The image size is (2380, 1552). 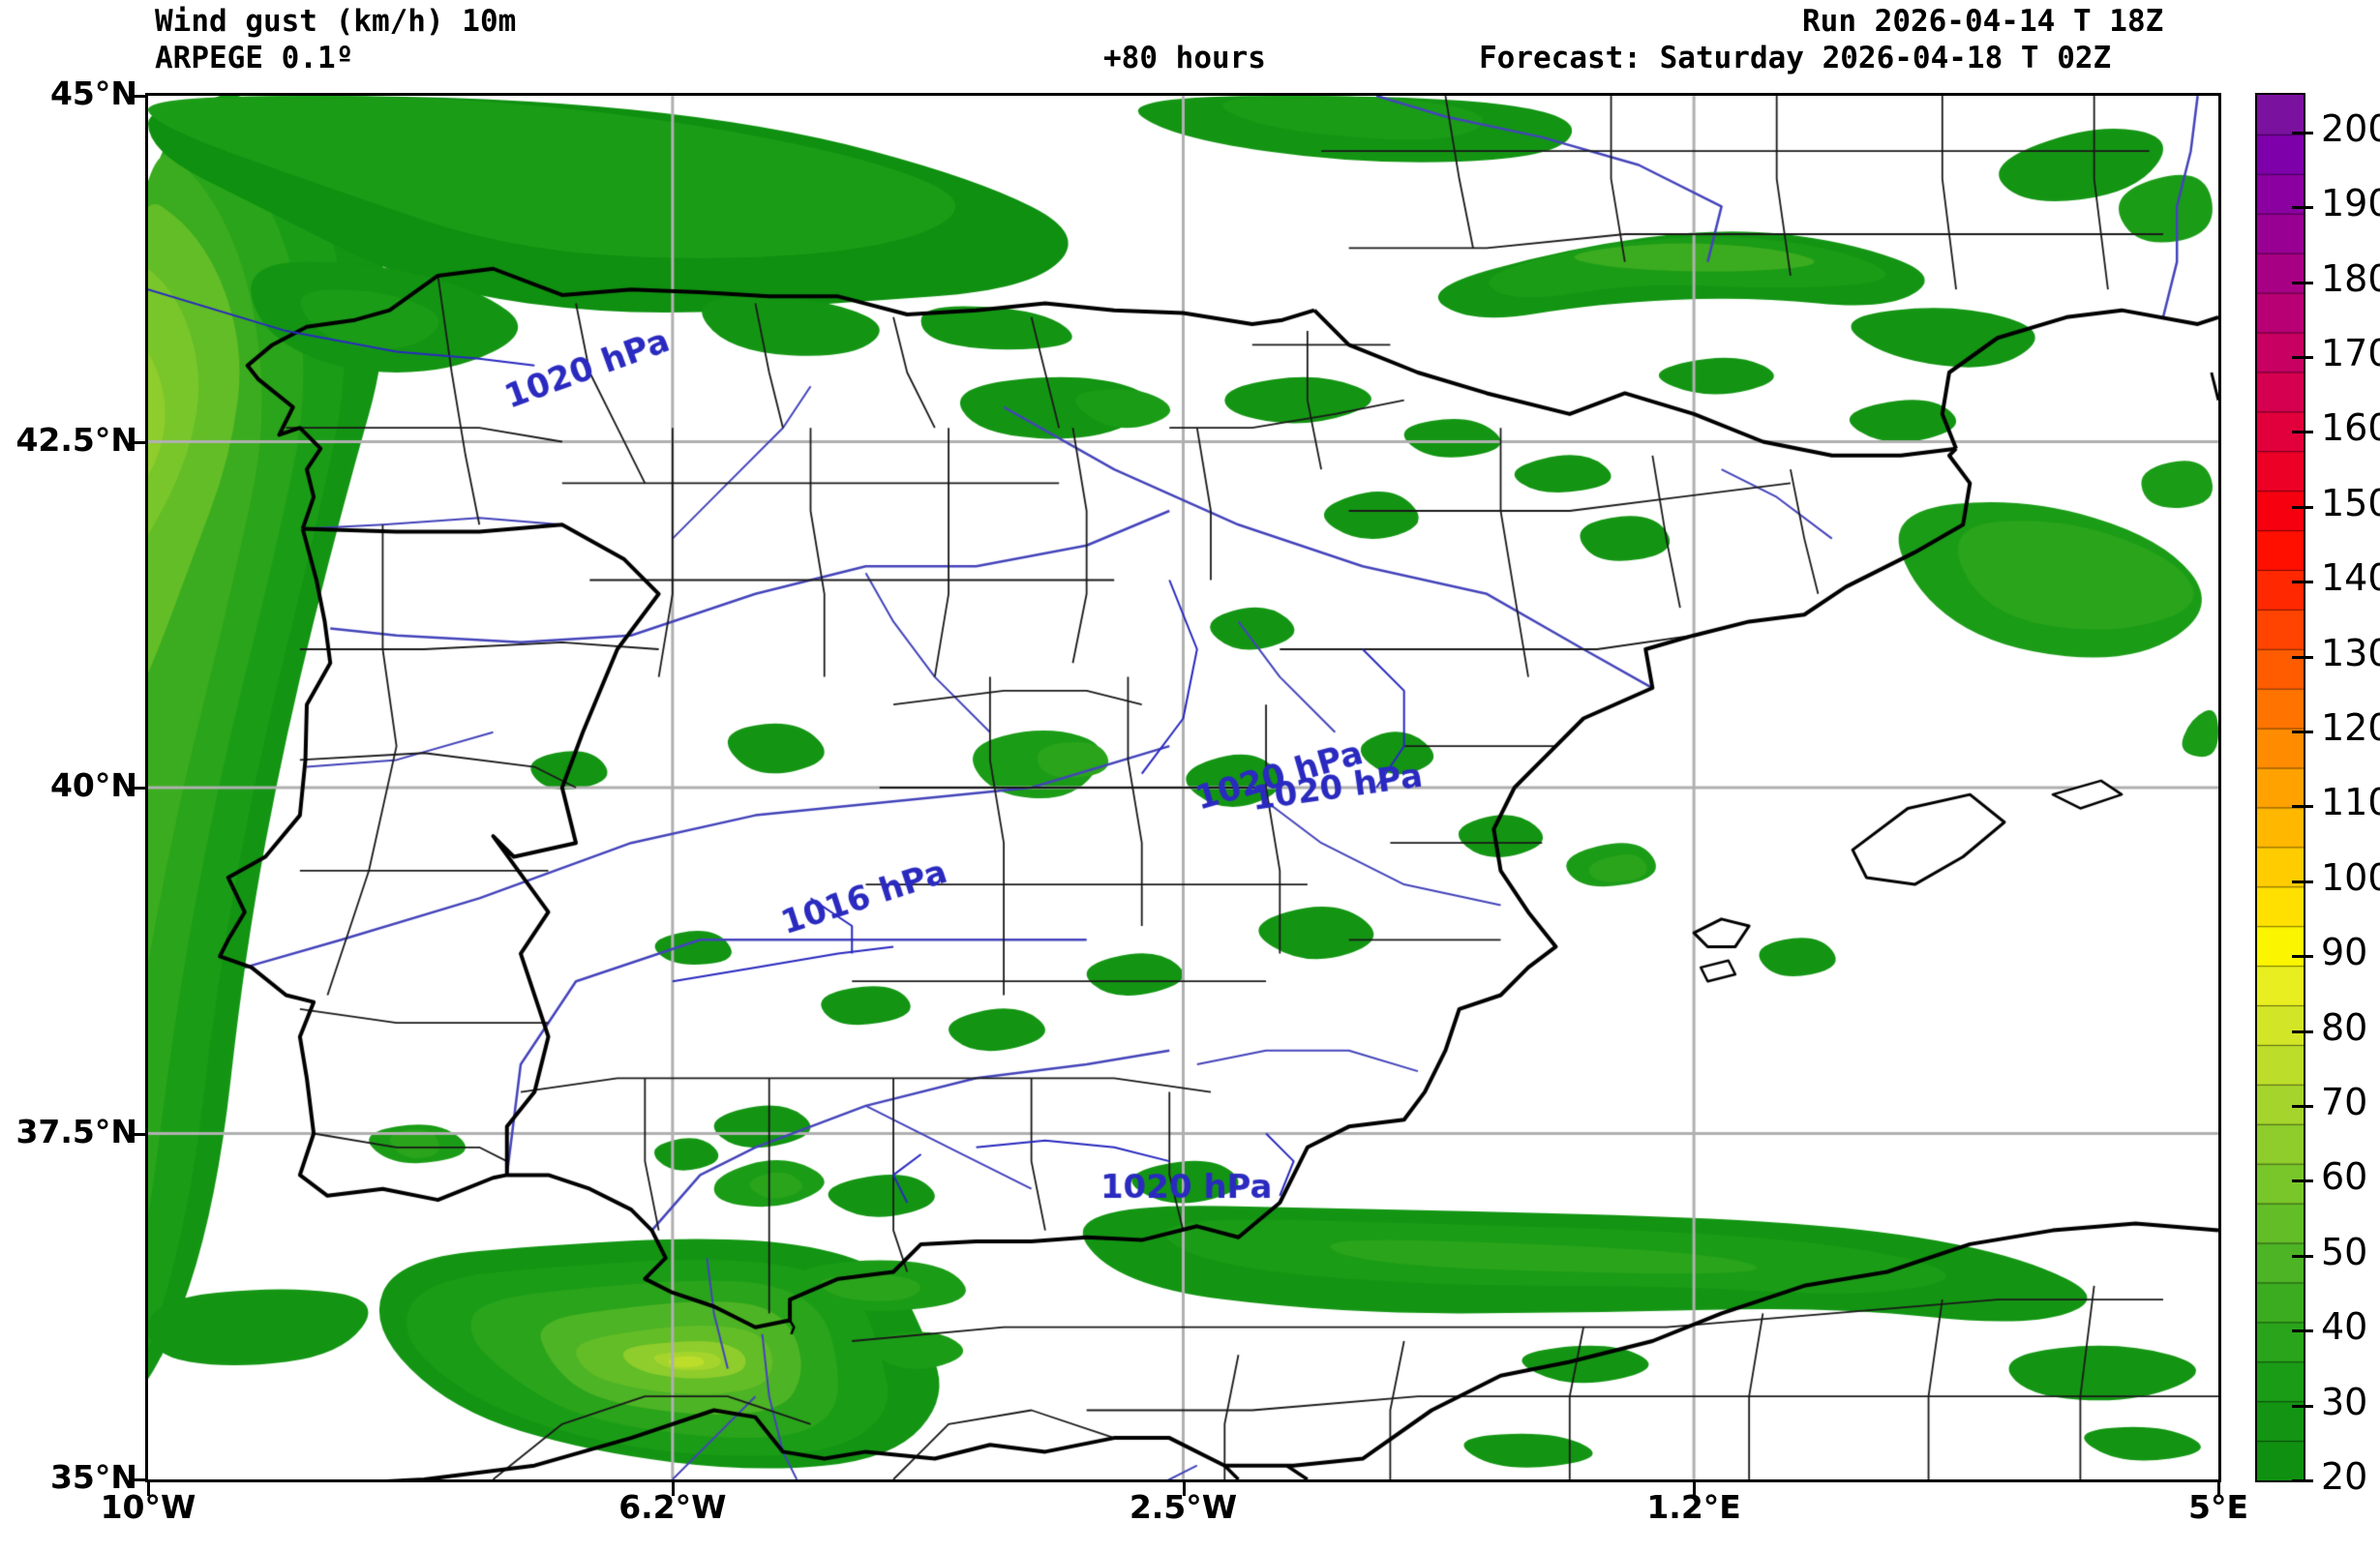 I want to click on colorbar-tick-label: 180, so click(x=2351, y=278).